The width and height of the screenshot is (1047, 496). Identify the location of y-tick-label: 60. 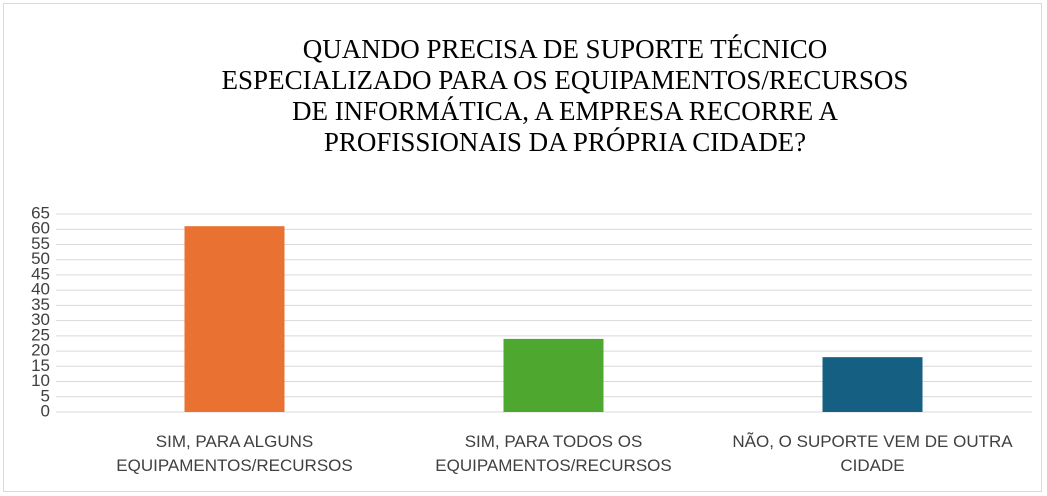
(40, 228).